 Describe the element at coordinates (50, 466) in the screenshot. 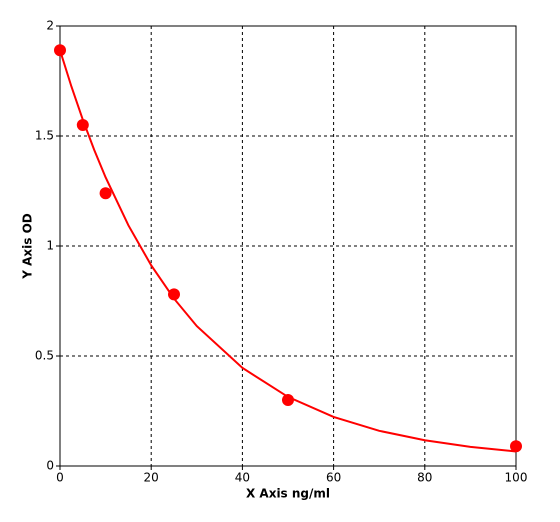

I see `y-tick-label: 0` at that location.